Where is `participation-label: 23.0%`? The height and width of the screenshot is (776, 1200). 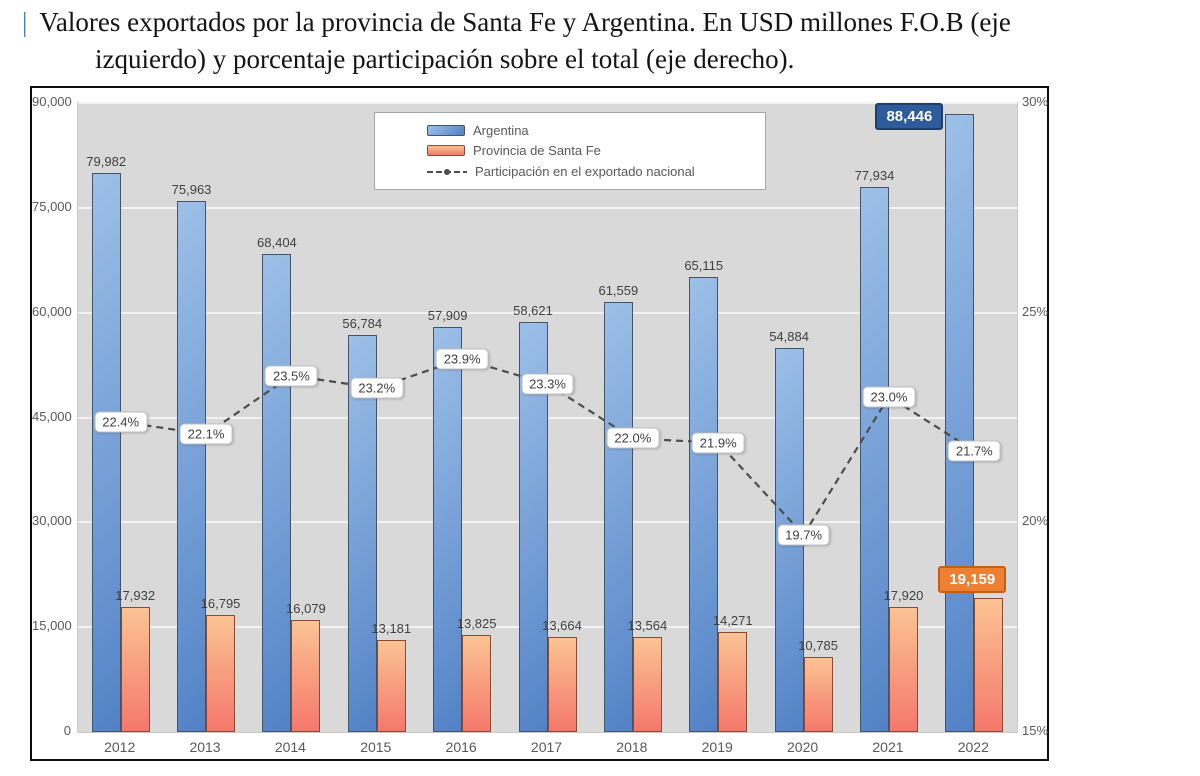 participation-label: 23.0% is located at coordinates (889, 397).